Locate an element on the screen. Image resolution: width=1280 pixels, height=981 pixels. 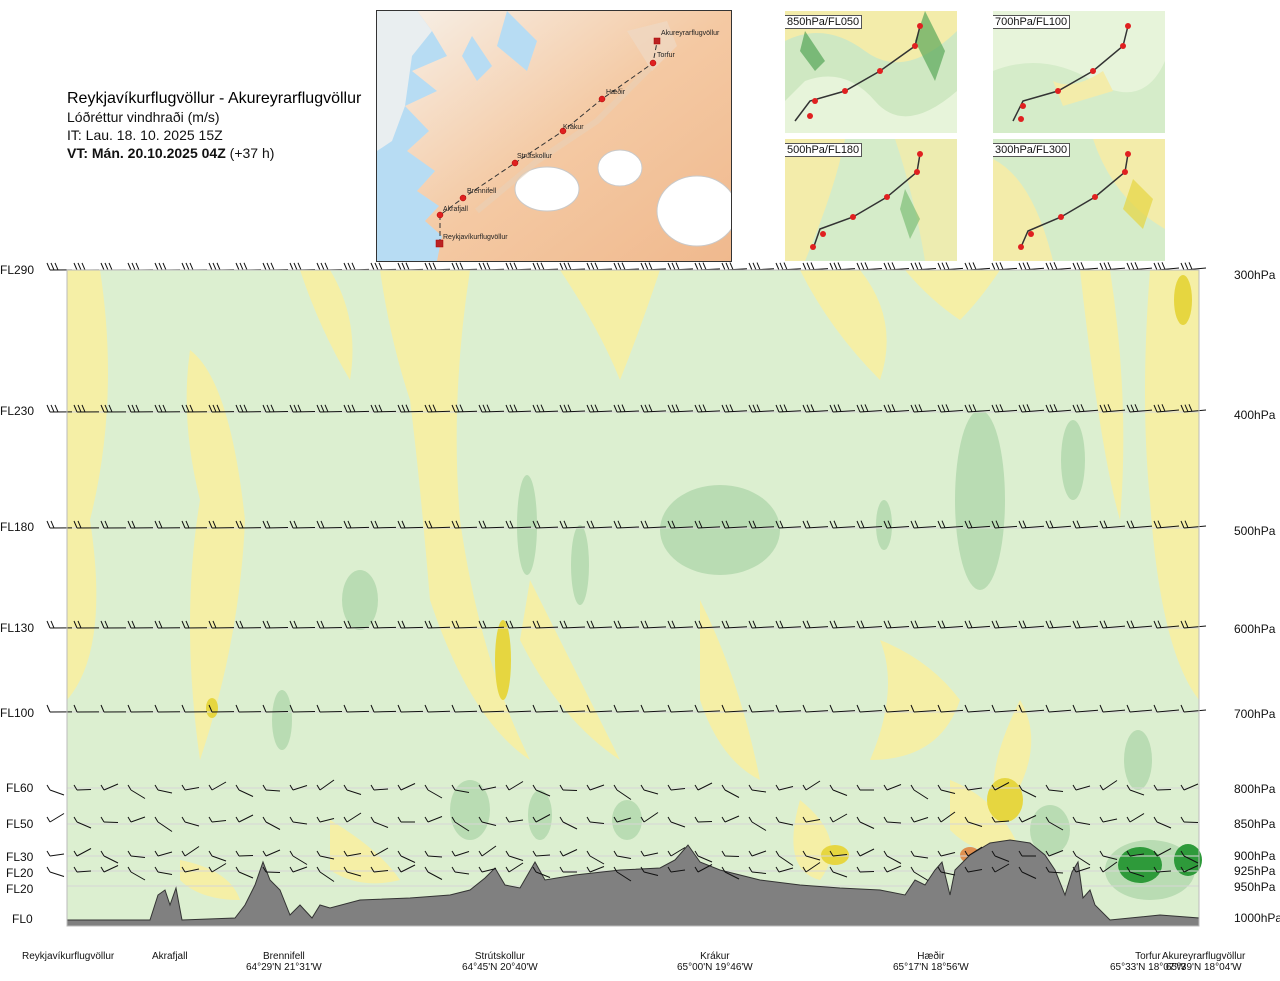
level-right-400: 400hPa is located at coordinates (1255, 415).